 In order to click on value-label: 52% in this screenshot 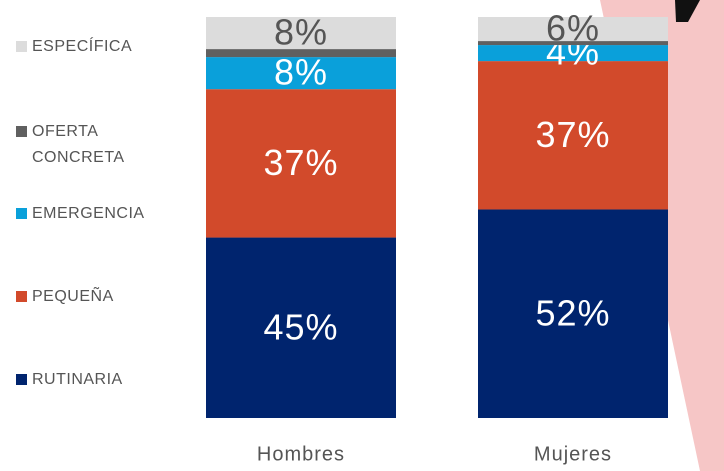, I will do `click(572, 312)`.